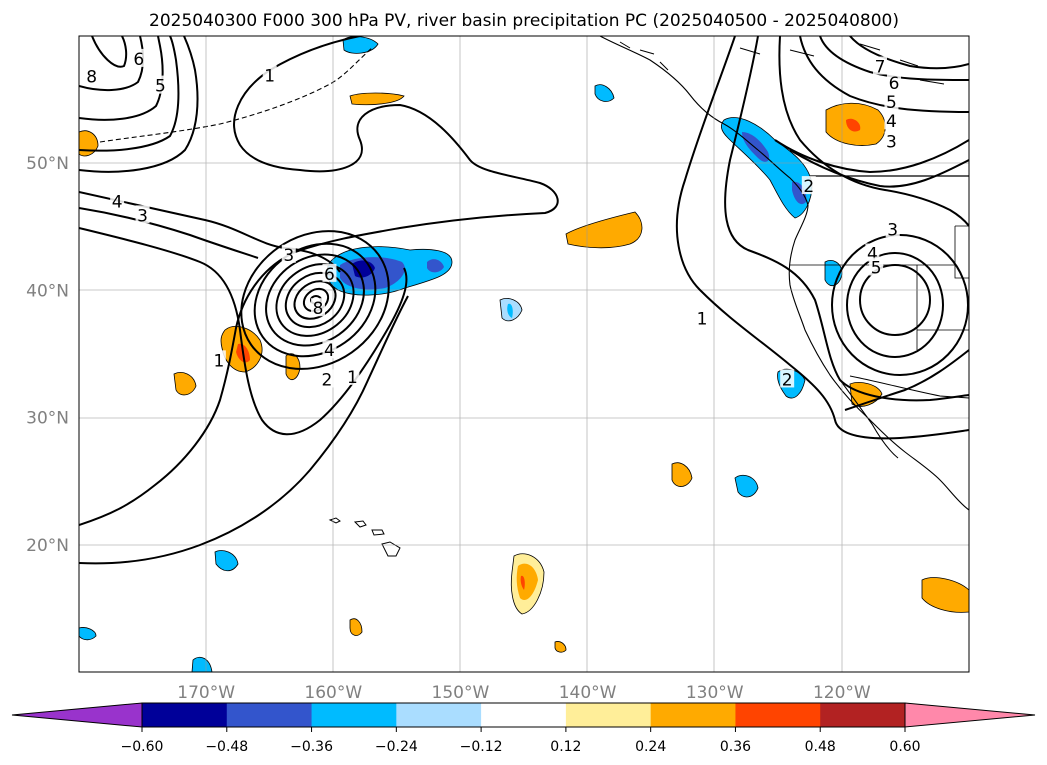 The image size is (1047, 765). I want to click on northern-coast, so click(782, 63).